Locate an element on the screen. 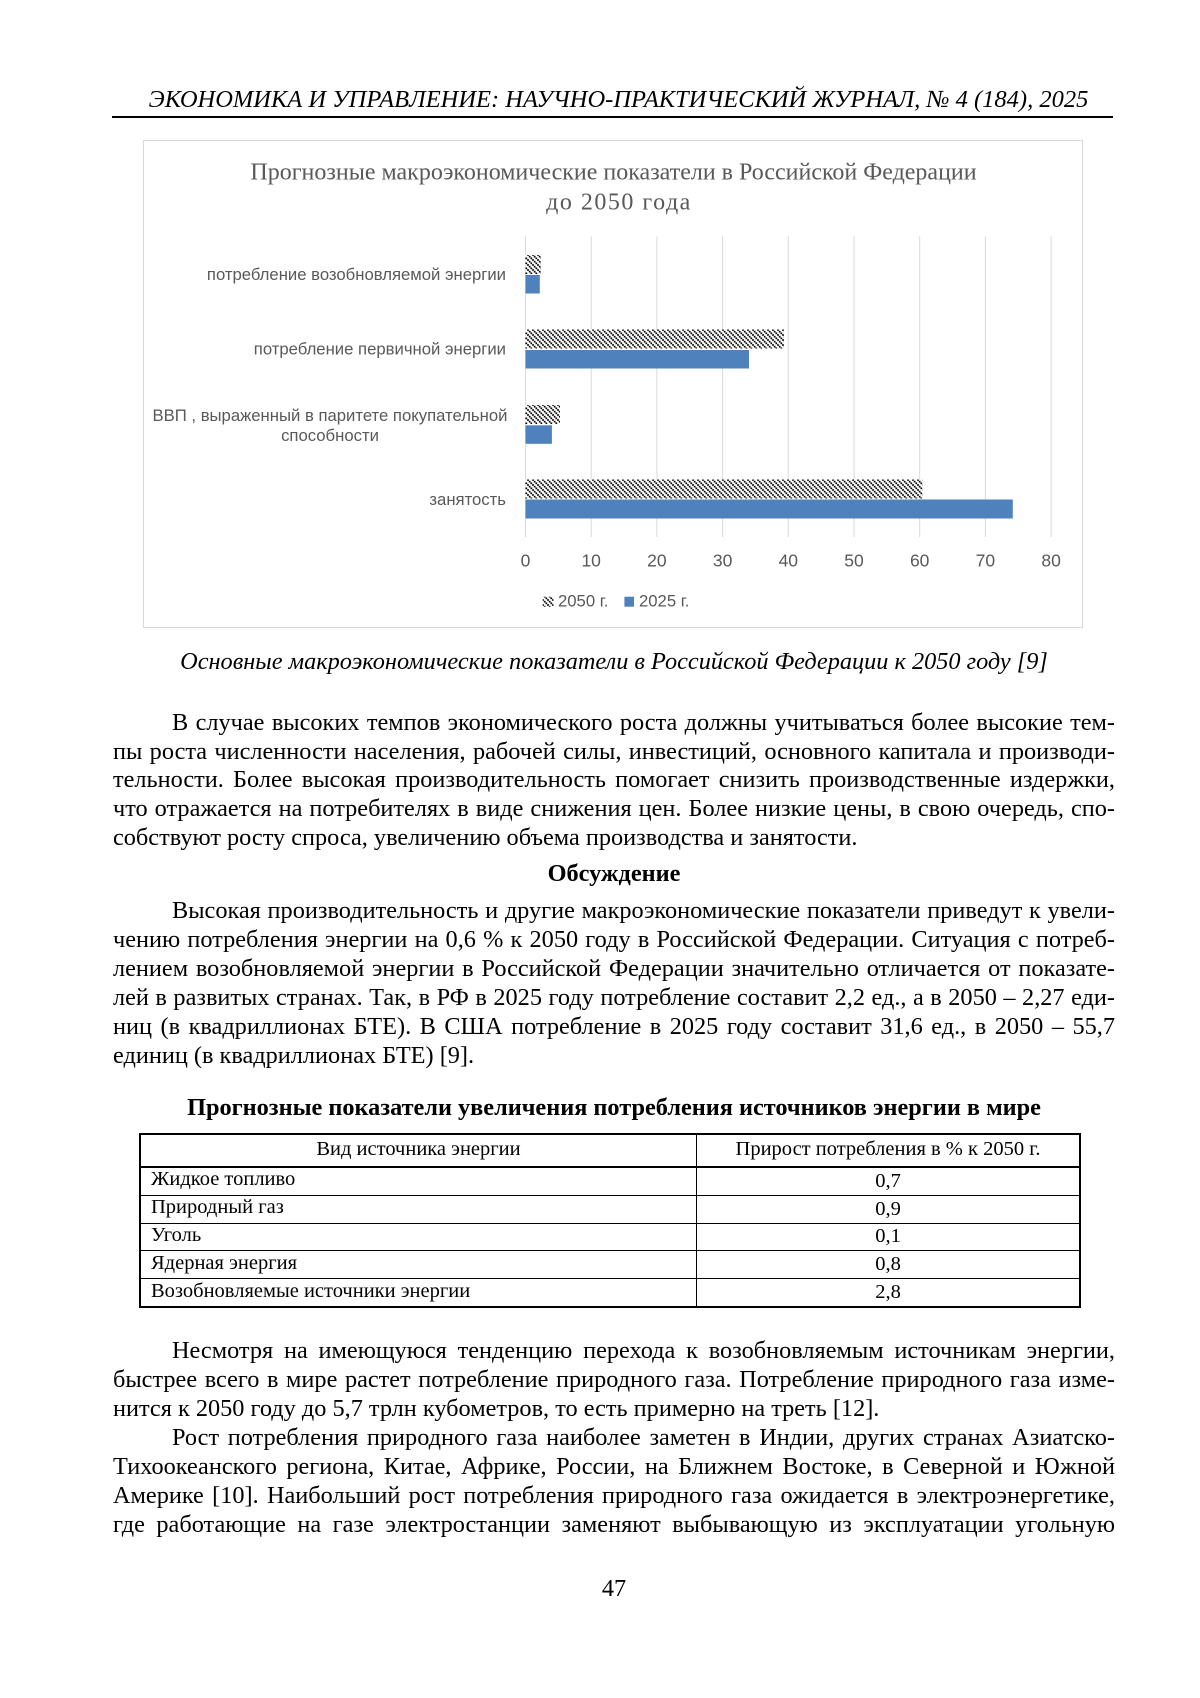  svg-text: 30 is located at coordinates (723, 561).